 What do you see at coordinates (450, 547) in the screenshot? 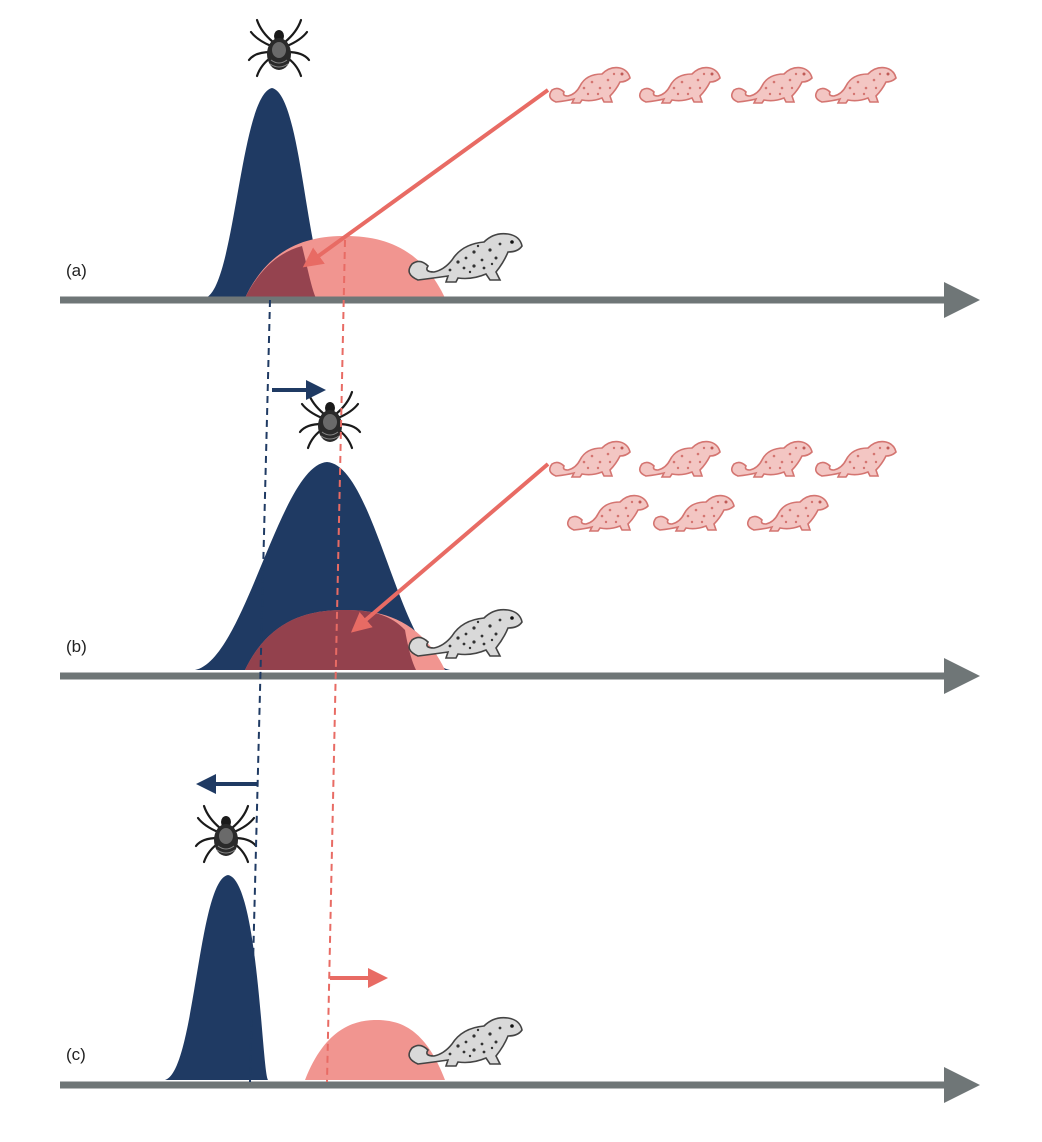
I see `transmission-arrow-b` at bounding box center [450, 547].